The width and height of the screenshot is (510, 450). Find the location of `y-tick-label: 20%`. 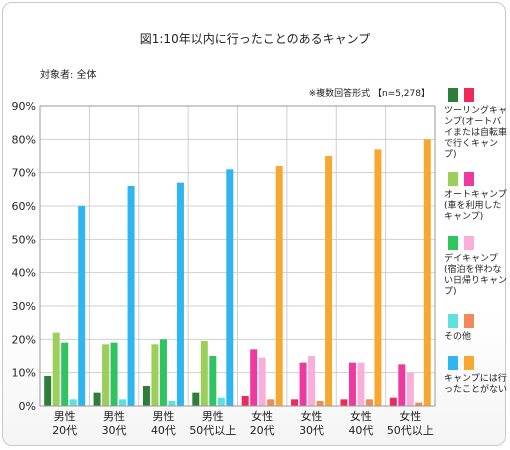

y-tick-label: 20% is located at coordinates (24, 339).